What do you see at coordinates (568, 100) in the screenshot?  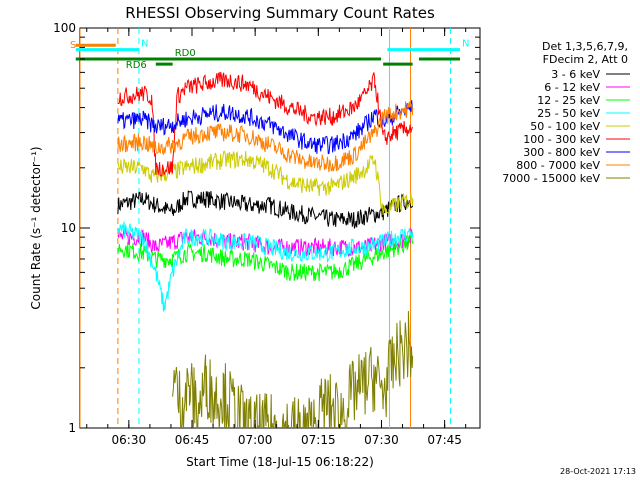 I see `legend-label-2: 12 - 25 keV` at bounding box center [568, 100].